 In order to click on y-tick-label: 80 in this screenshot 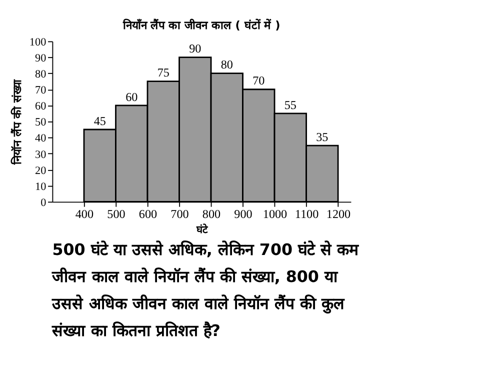, I will do `click(40, 74)`.